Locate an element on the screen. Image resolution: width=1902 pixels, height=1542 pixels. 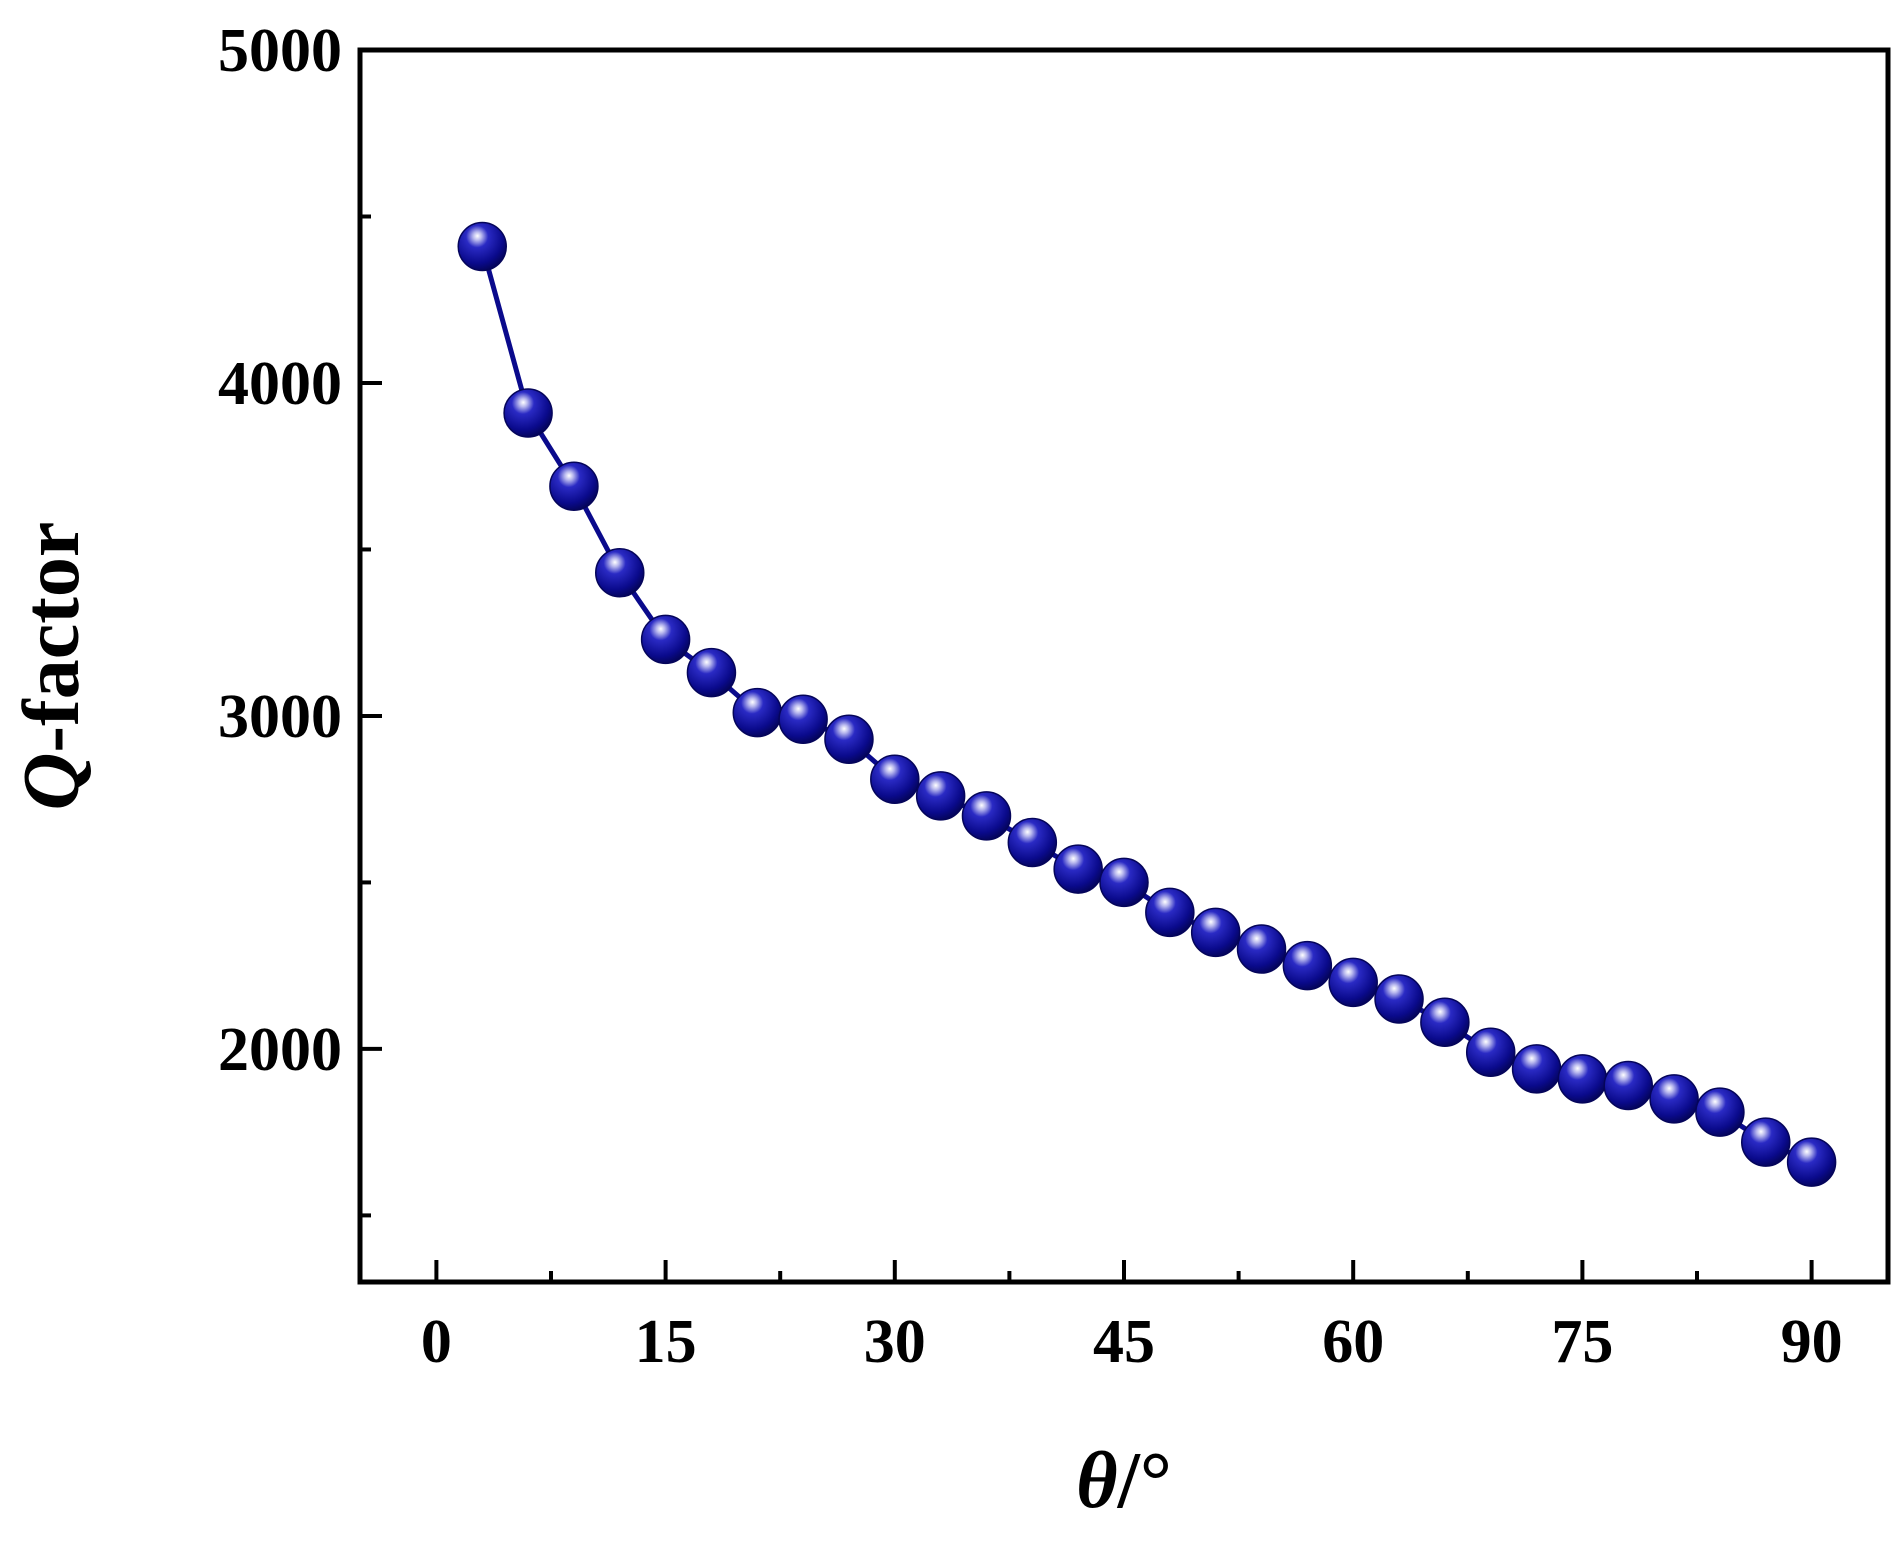
x-tick-label: 45 is located at coordinates (1124, 1342).